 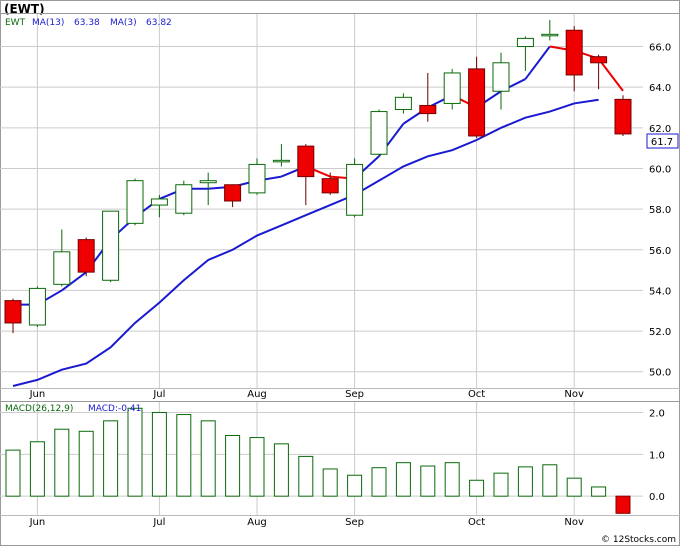 I want to click on price-y-tick-label: 50.0, so click(x=660, y=373).